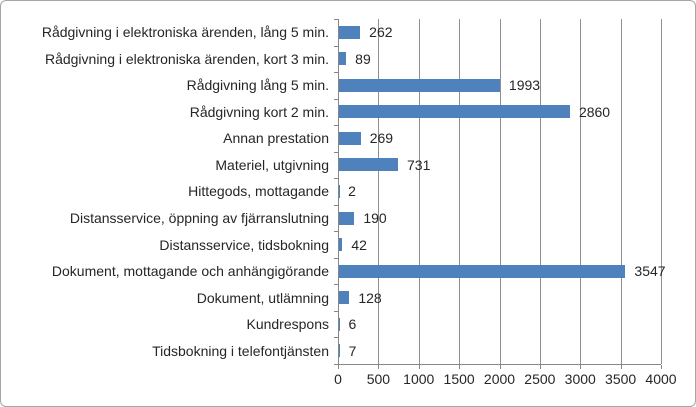 The image size is (696, 407). Describe the element at coordinates (352, 350) in the screenshot. I see `bar-value-label: 7` at that location.